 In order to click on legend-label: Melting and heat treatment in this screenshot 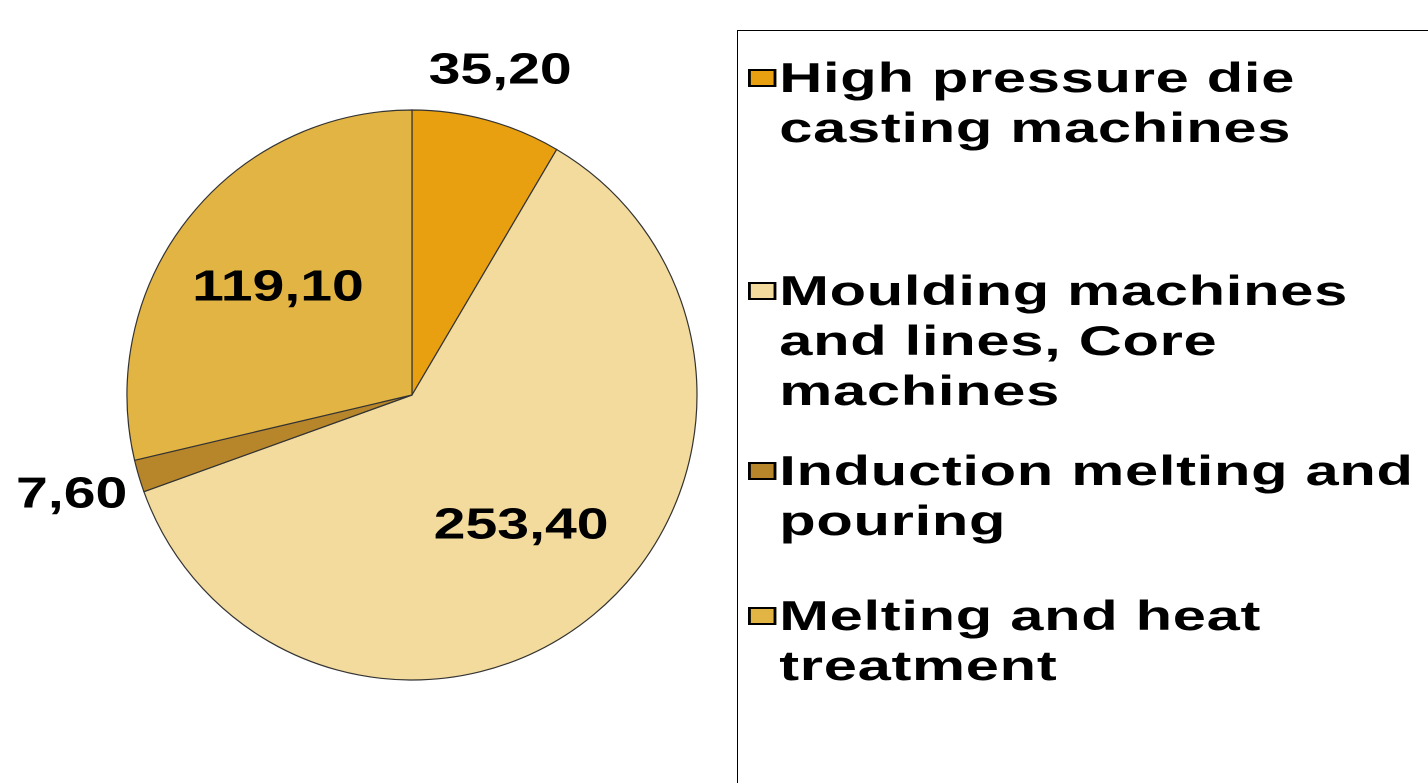, I will do `click(1020, 640)`.